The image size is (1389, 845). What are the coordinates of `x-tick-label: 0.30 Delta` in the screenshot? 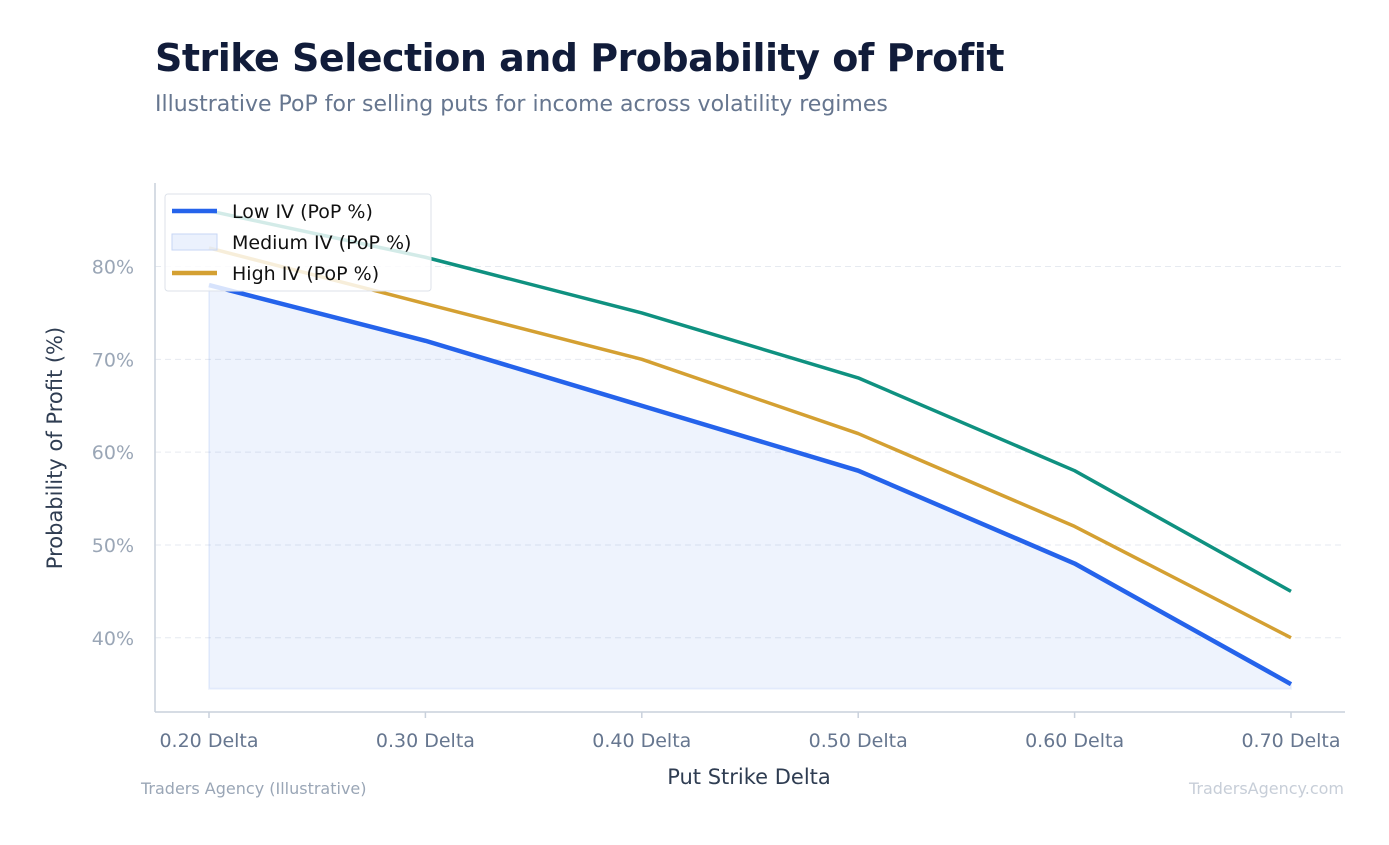 It's located at (425, 741).